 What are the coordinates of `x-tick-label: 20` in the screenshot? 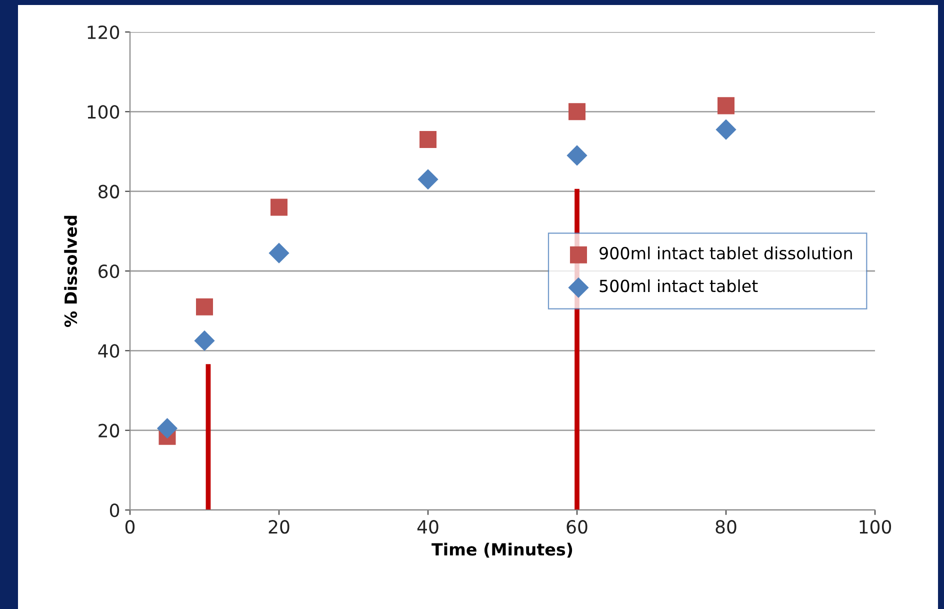 It's located at (279, 527).